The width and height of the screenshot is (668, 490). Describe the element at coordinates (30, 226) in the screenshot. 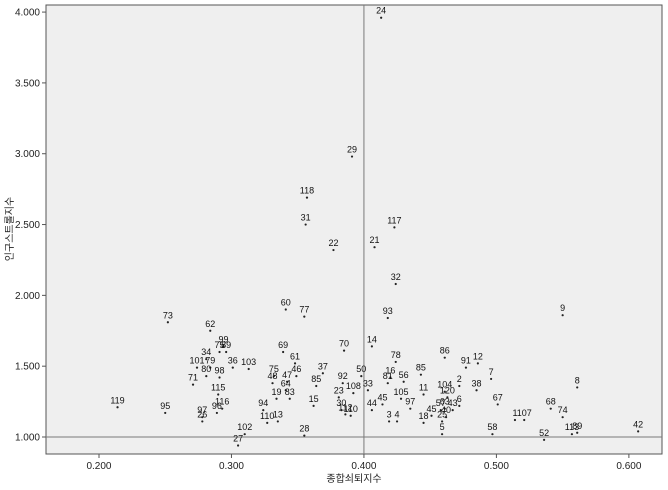

I see `y-axis-ticks: 1.000 1.500 2.000 2.500 3.000 3.500 4.000` at that location.